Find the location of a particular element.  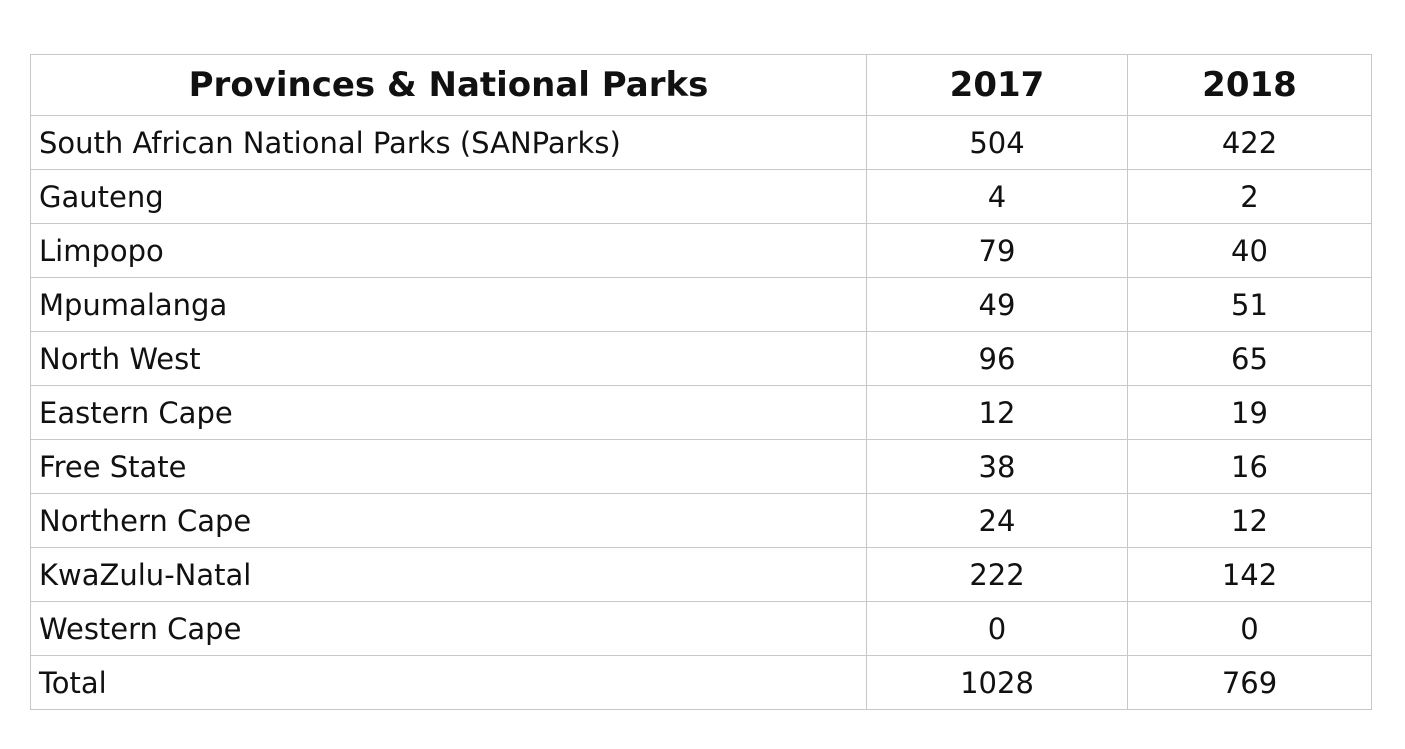

row-name-cell: KwaZulu-Natal is located at coordinates (448, 574).